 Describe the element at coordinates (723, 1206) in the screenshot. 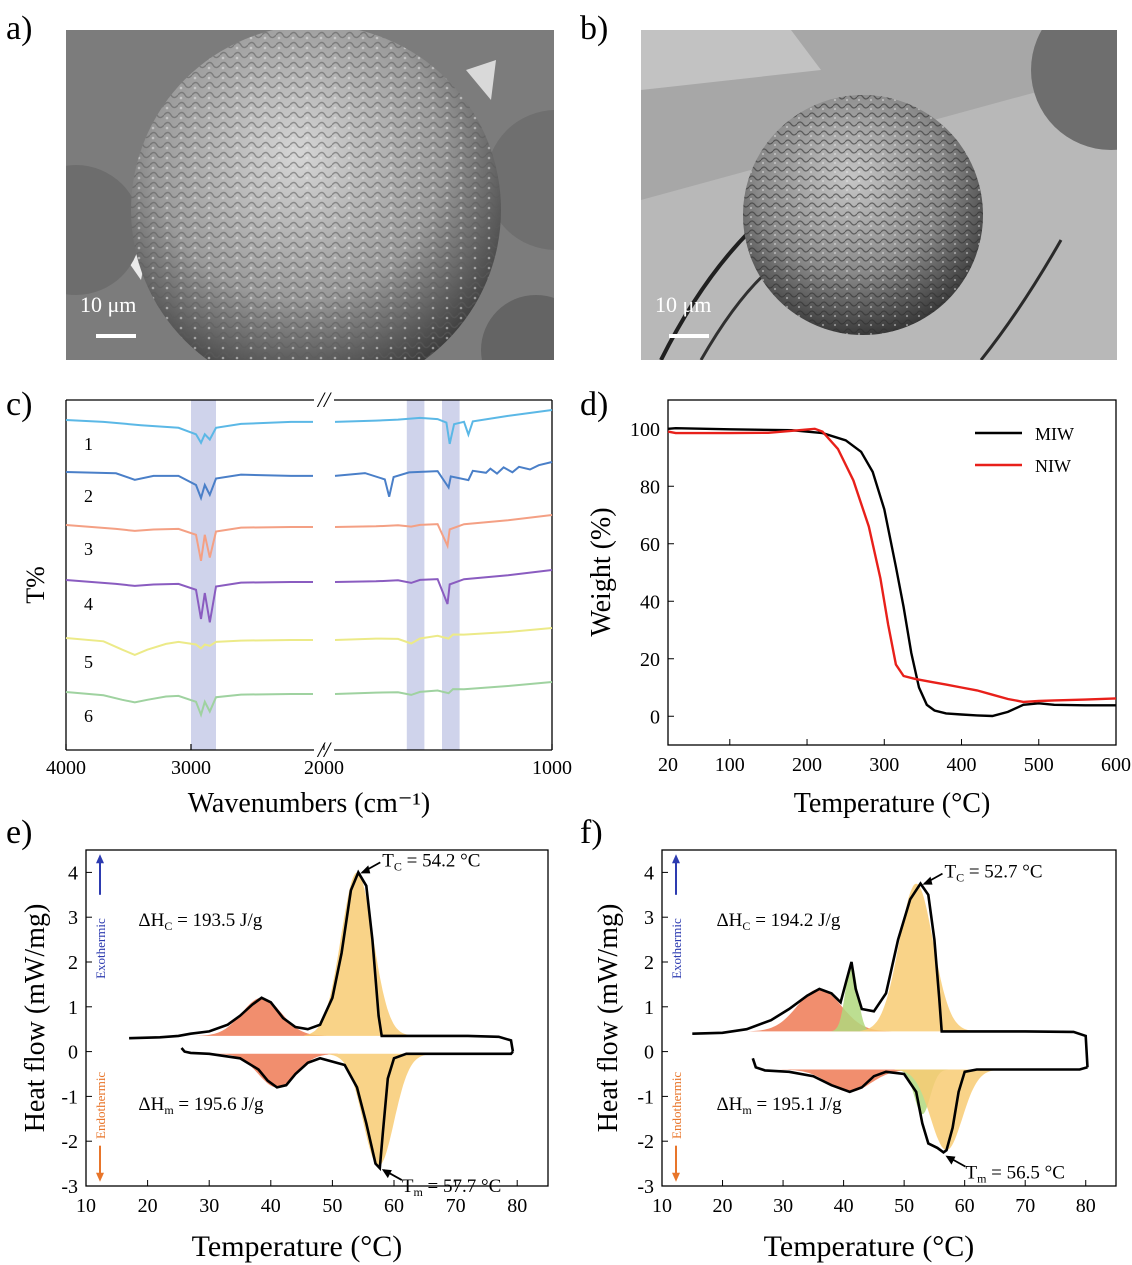

I see `dsc-f-x-tick-label: 20` at that location.